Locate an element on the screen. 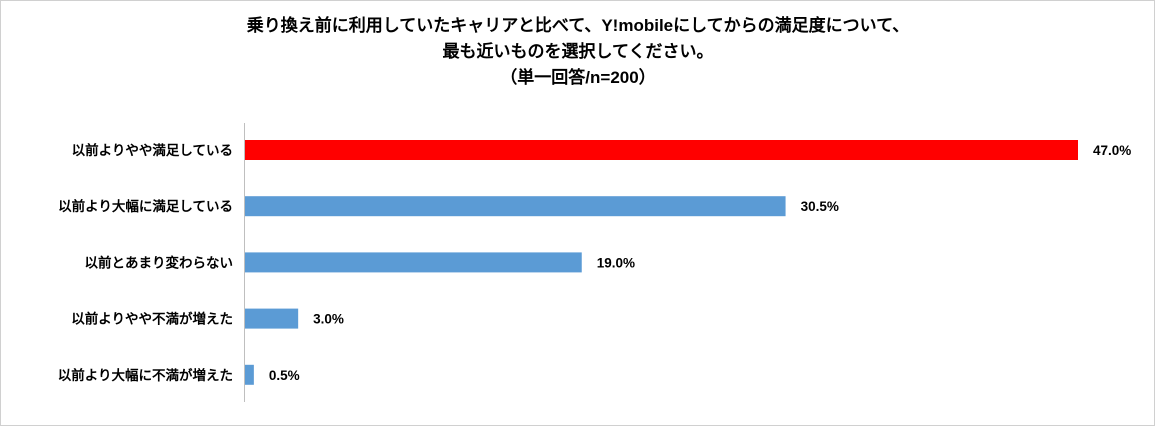 Image resolution: width=1155 pixels, height=426 pixels. category-label: 以前より大幅に不満が増えた is located at coordinates (145, 375).